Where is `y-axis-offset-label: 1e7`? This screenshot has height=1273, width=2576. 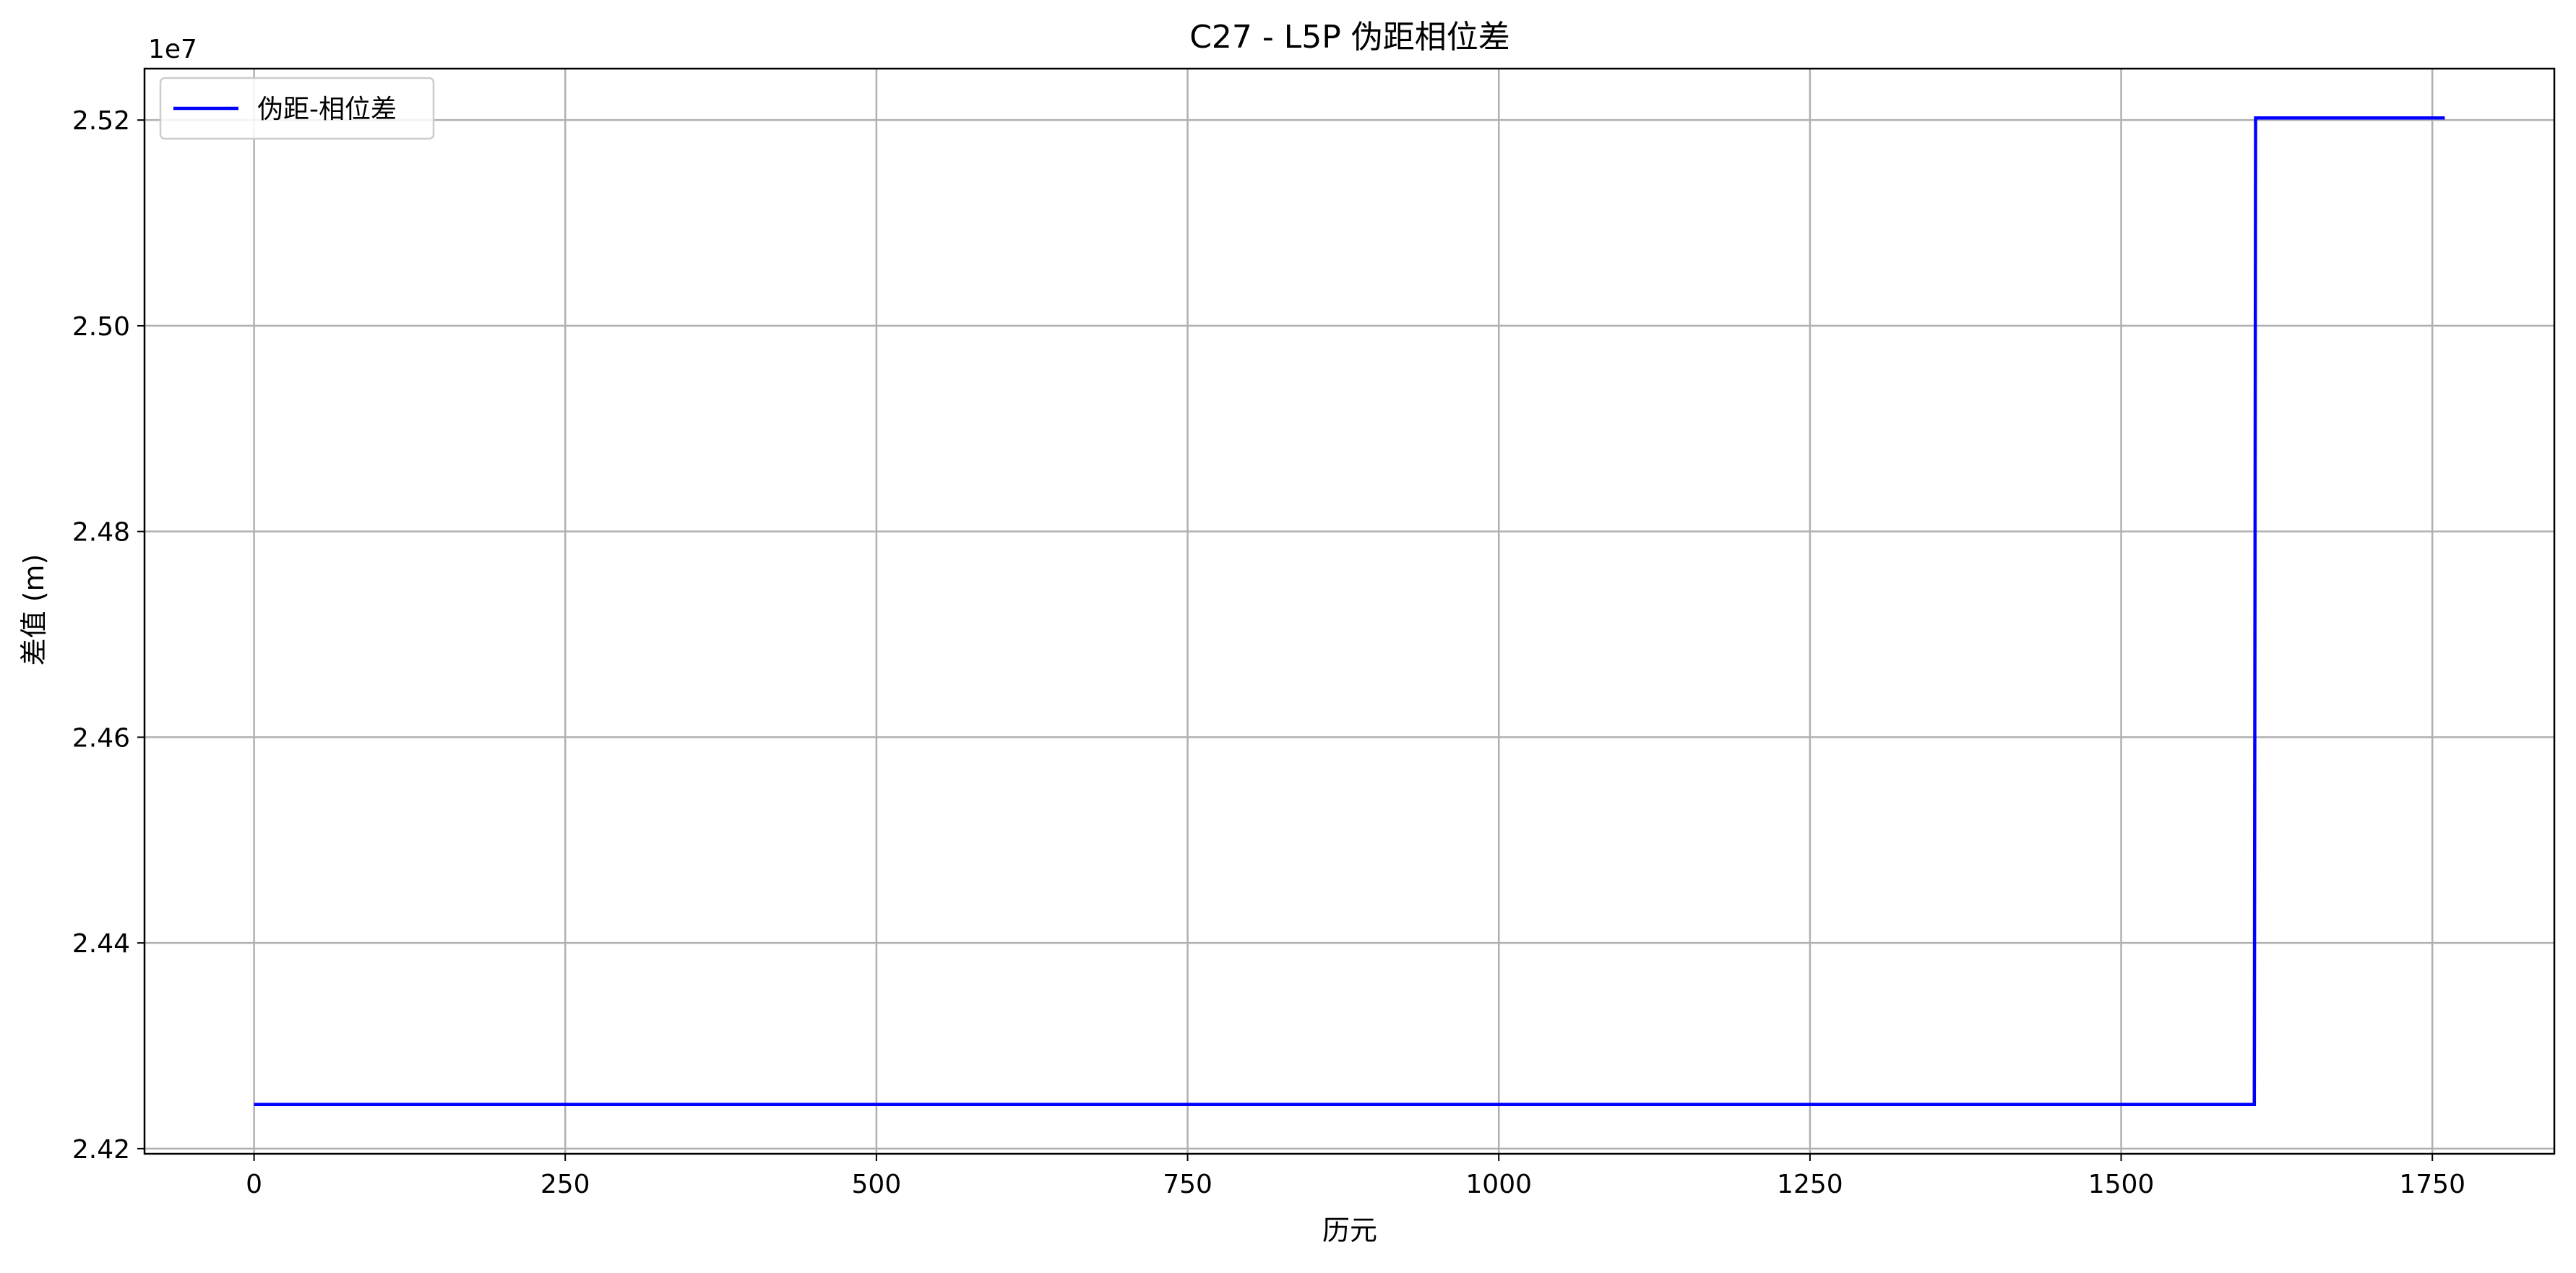
y-axis-offset-label: 1e7 is located at coordinates (172, 49).